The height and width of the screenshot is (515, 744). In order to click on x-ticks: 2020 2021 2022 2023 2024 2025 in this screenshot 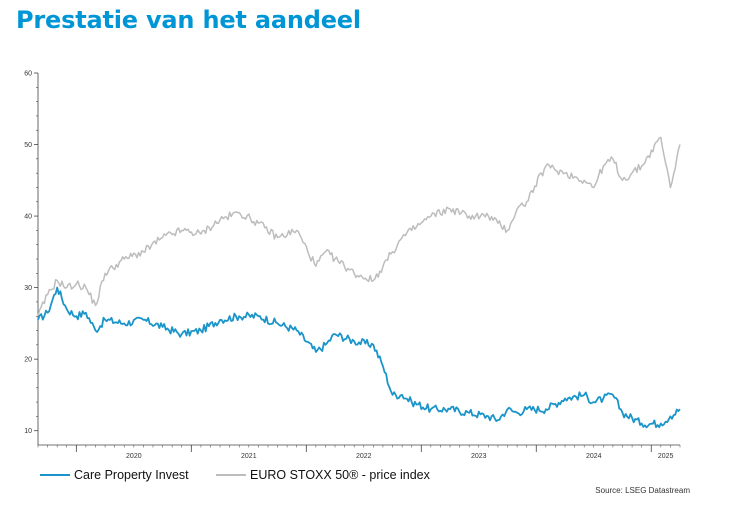, I will do `click(359, 452)`.